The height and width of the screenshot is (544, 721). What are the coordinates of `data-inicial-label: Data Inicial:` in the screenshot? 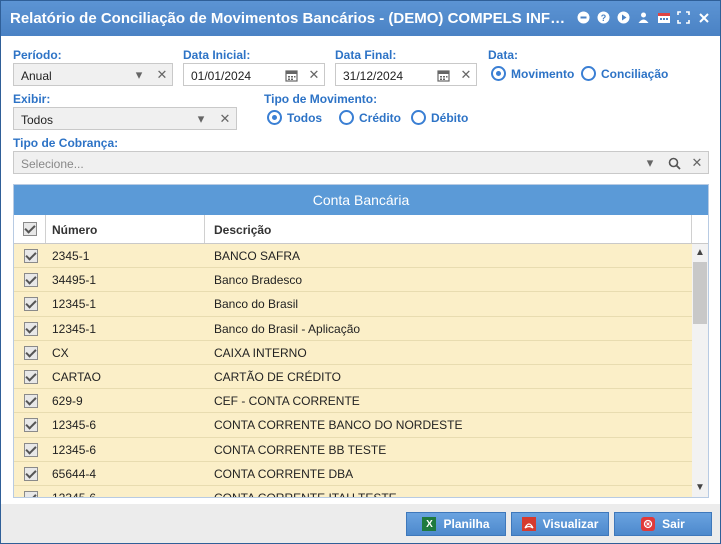 It's located at (217, 55).